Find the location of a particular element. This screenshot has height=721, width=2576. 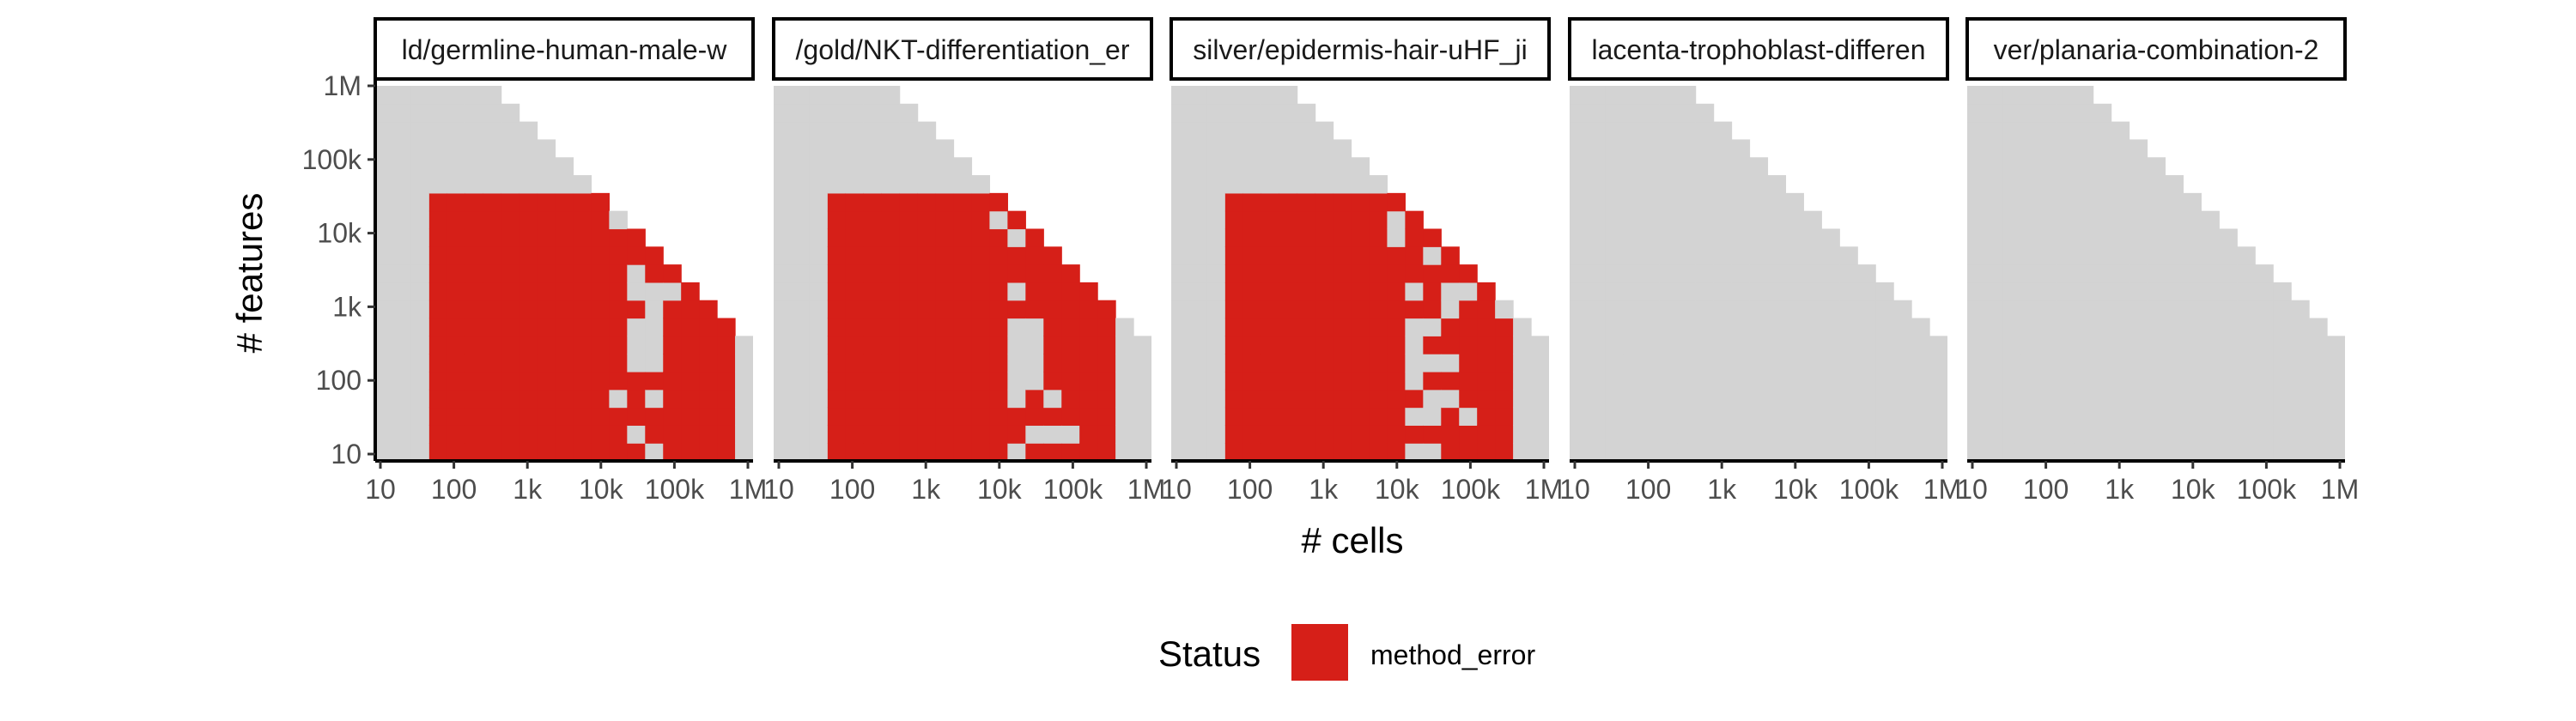

x-tick-label: 100k is located at coordinates (675, 489).